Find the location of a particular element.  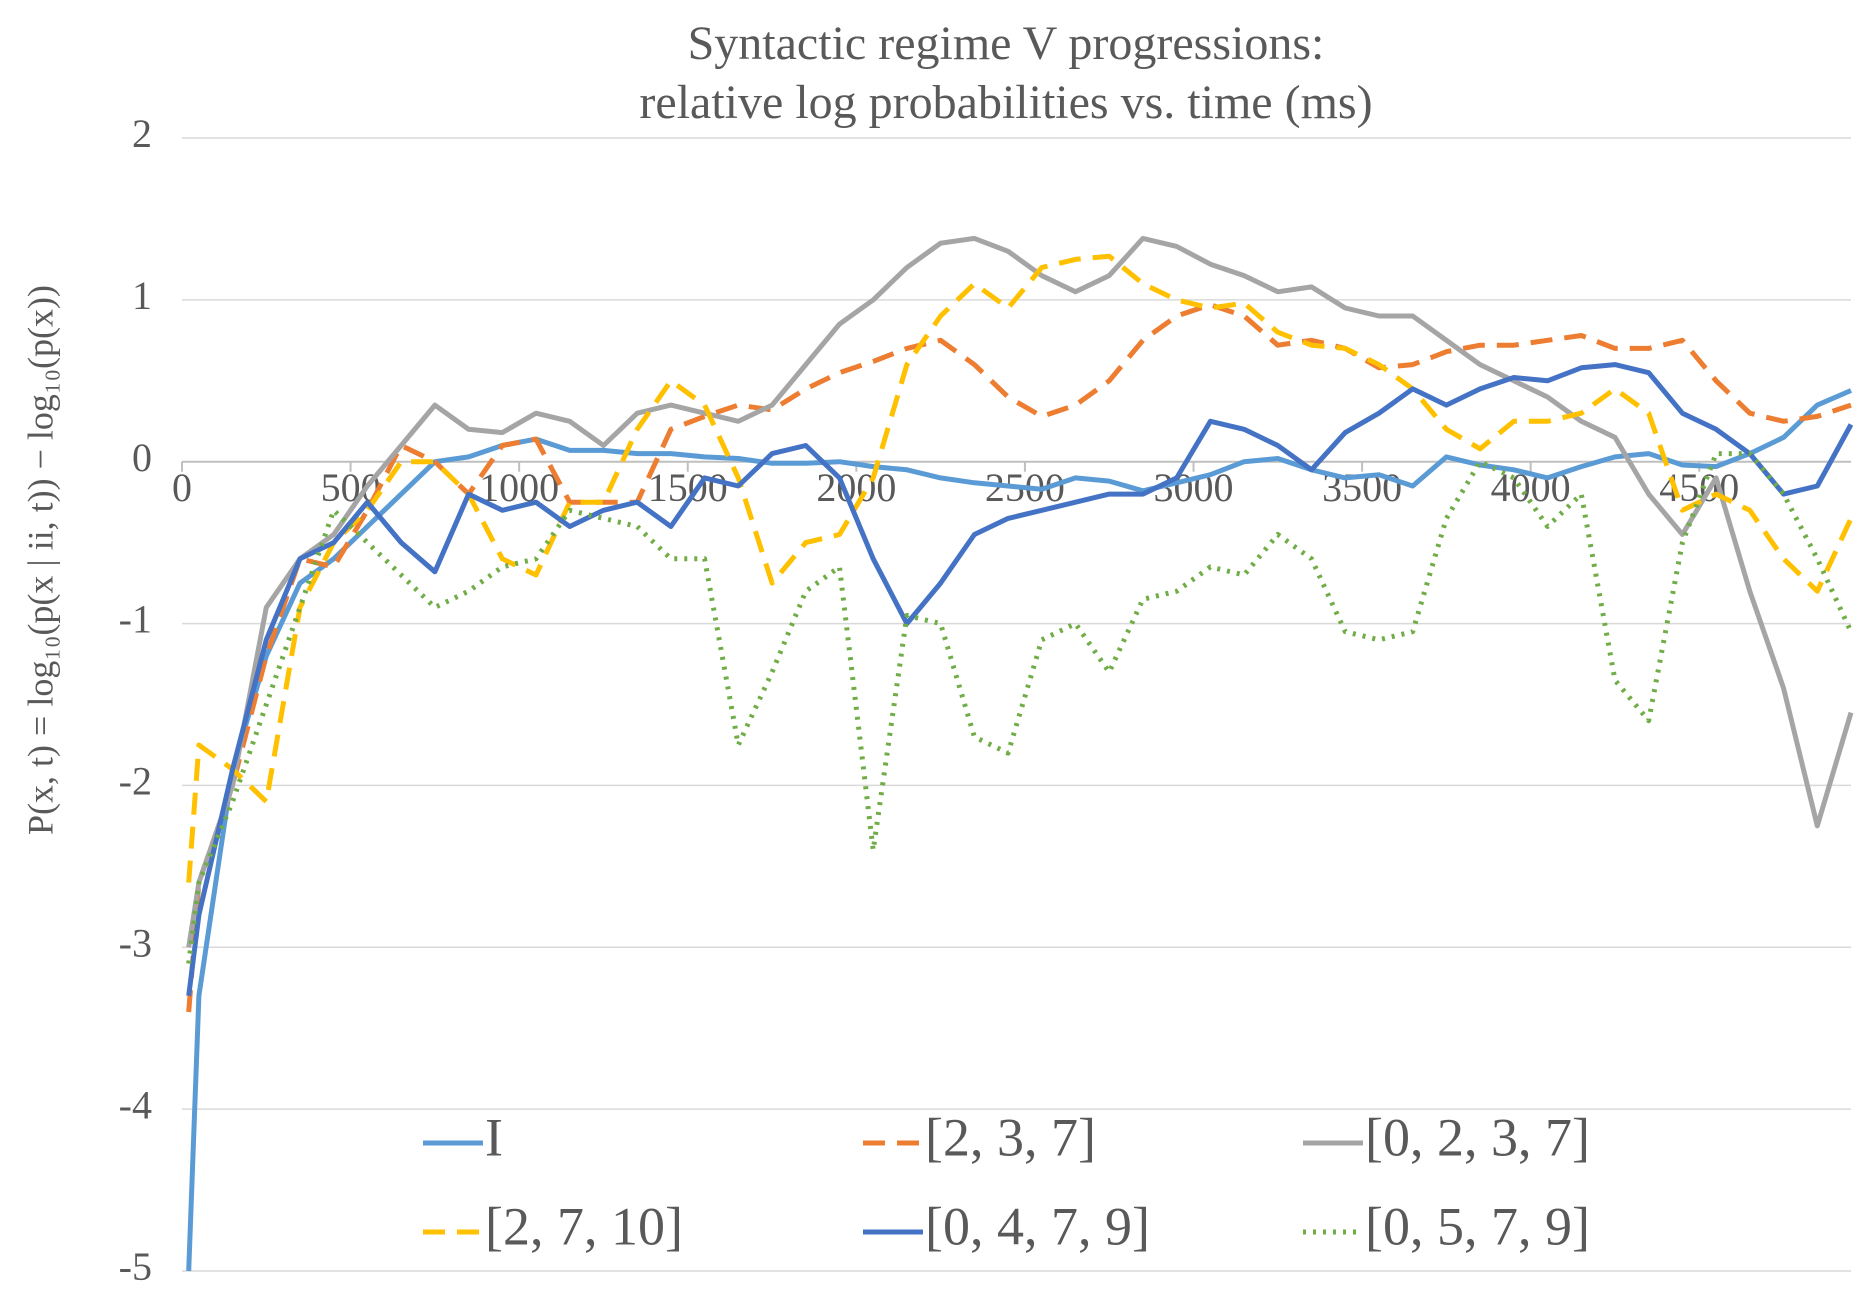

y-tick-label: -5 is located at coordinates (135, 1266).